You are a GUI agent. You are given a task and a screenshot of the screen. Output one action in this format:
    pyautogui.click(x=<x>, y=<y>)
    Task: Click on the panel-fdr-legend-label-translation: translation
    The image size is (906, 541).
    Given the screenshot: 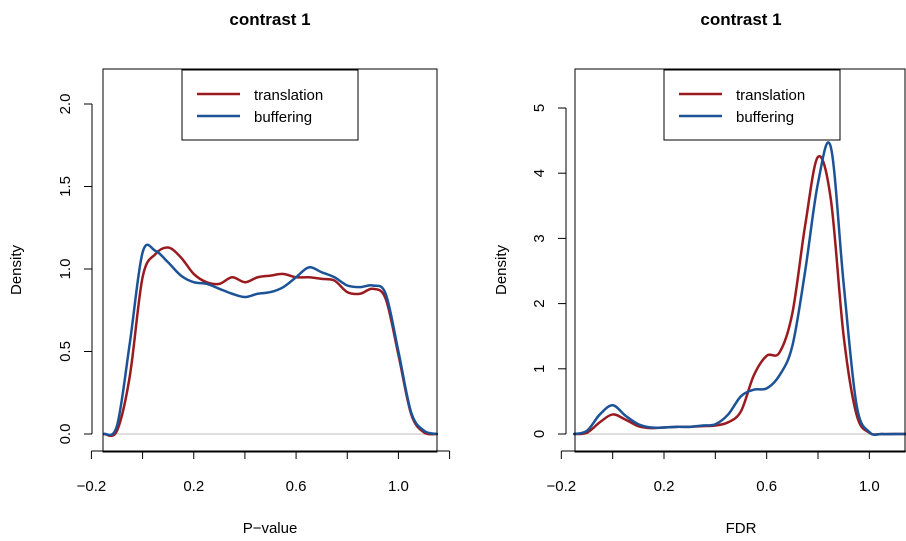 What is the action you would take?
    pyautogui.click(x=770, y=95)
    